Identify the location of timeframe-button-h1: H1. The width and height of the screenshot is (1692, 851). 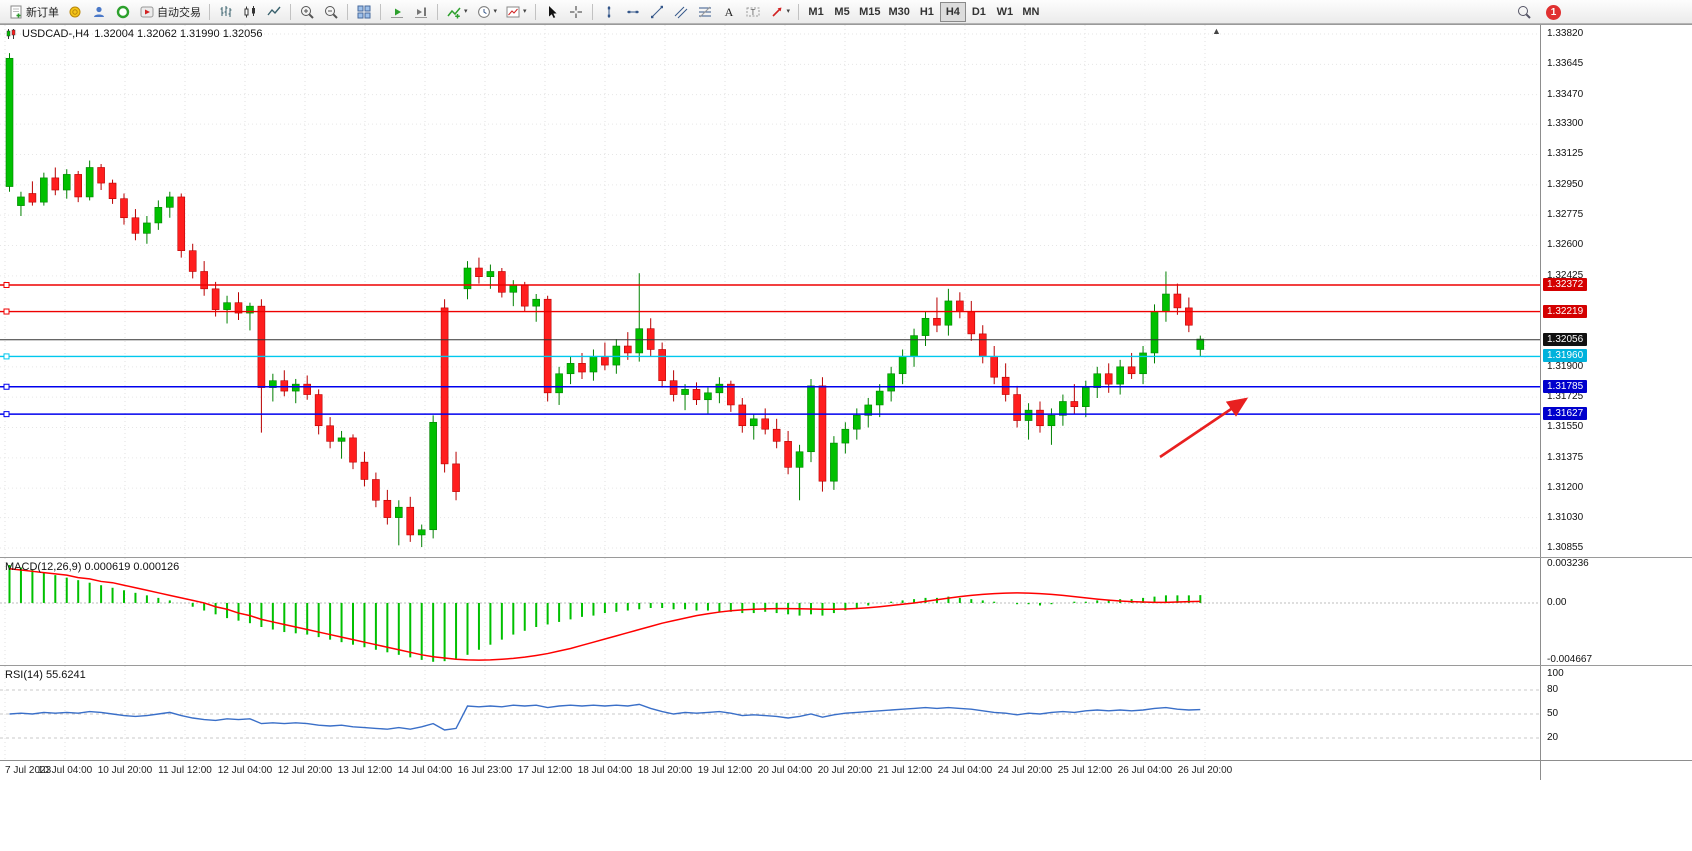
(927, 12).